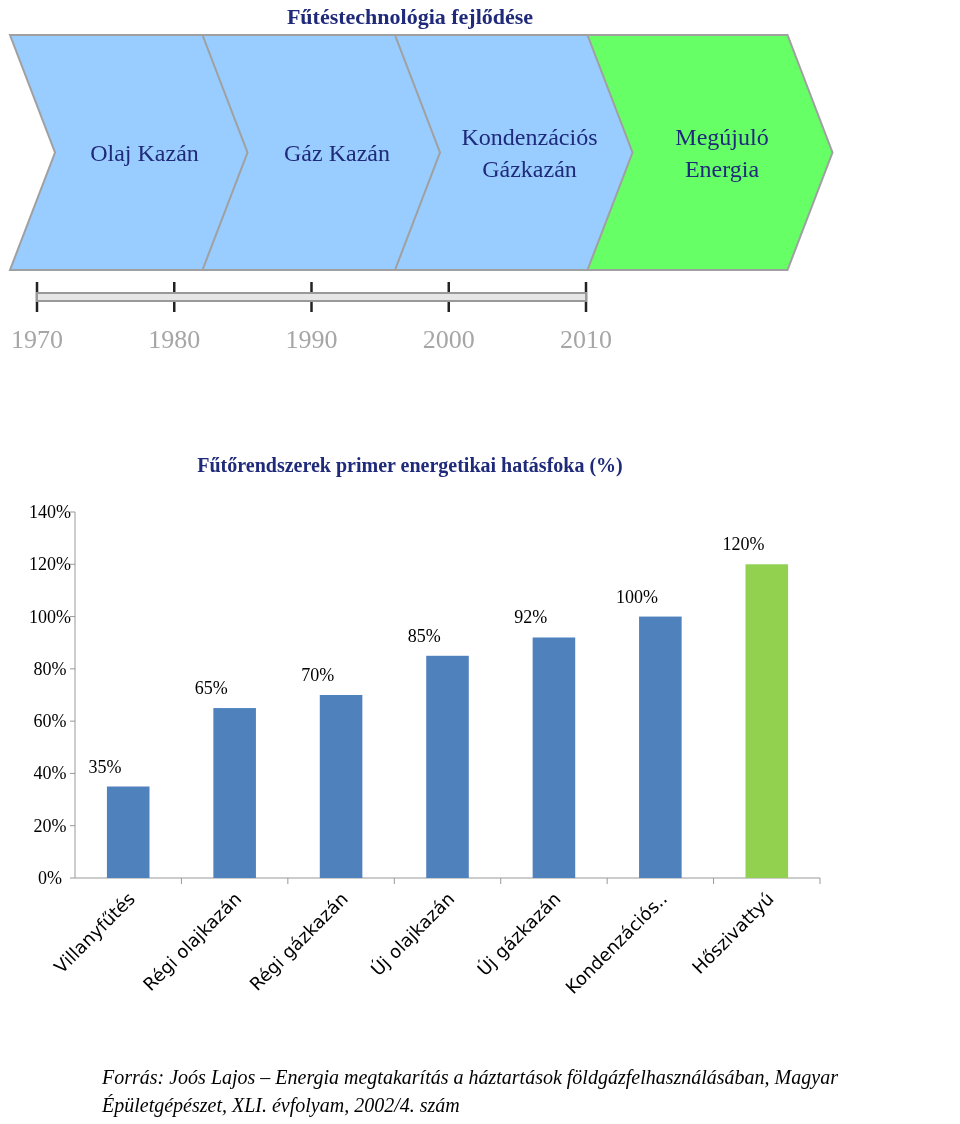 The height and width of the screenshot is (1124, 960). What do you see at coordinates (586, 339) in the screenshot?
I see `x-tick-label: 2010` at bounding box center [586, 339].